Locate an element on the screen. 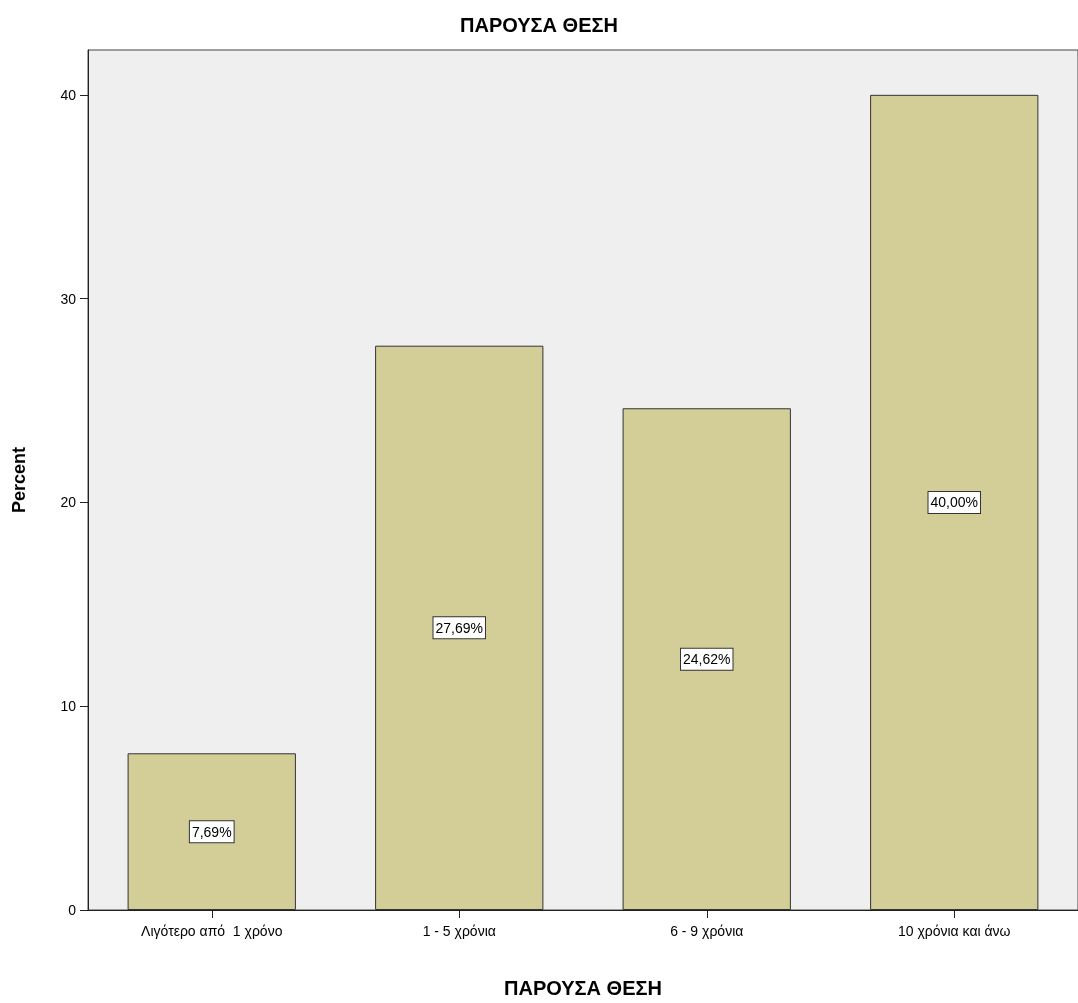 This screenshot has height=1003, width=1078. y-tick-label: 30 is located at coordinates (68, 298).